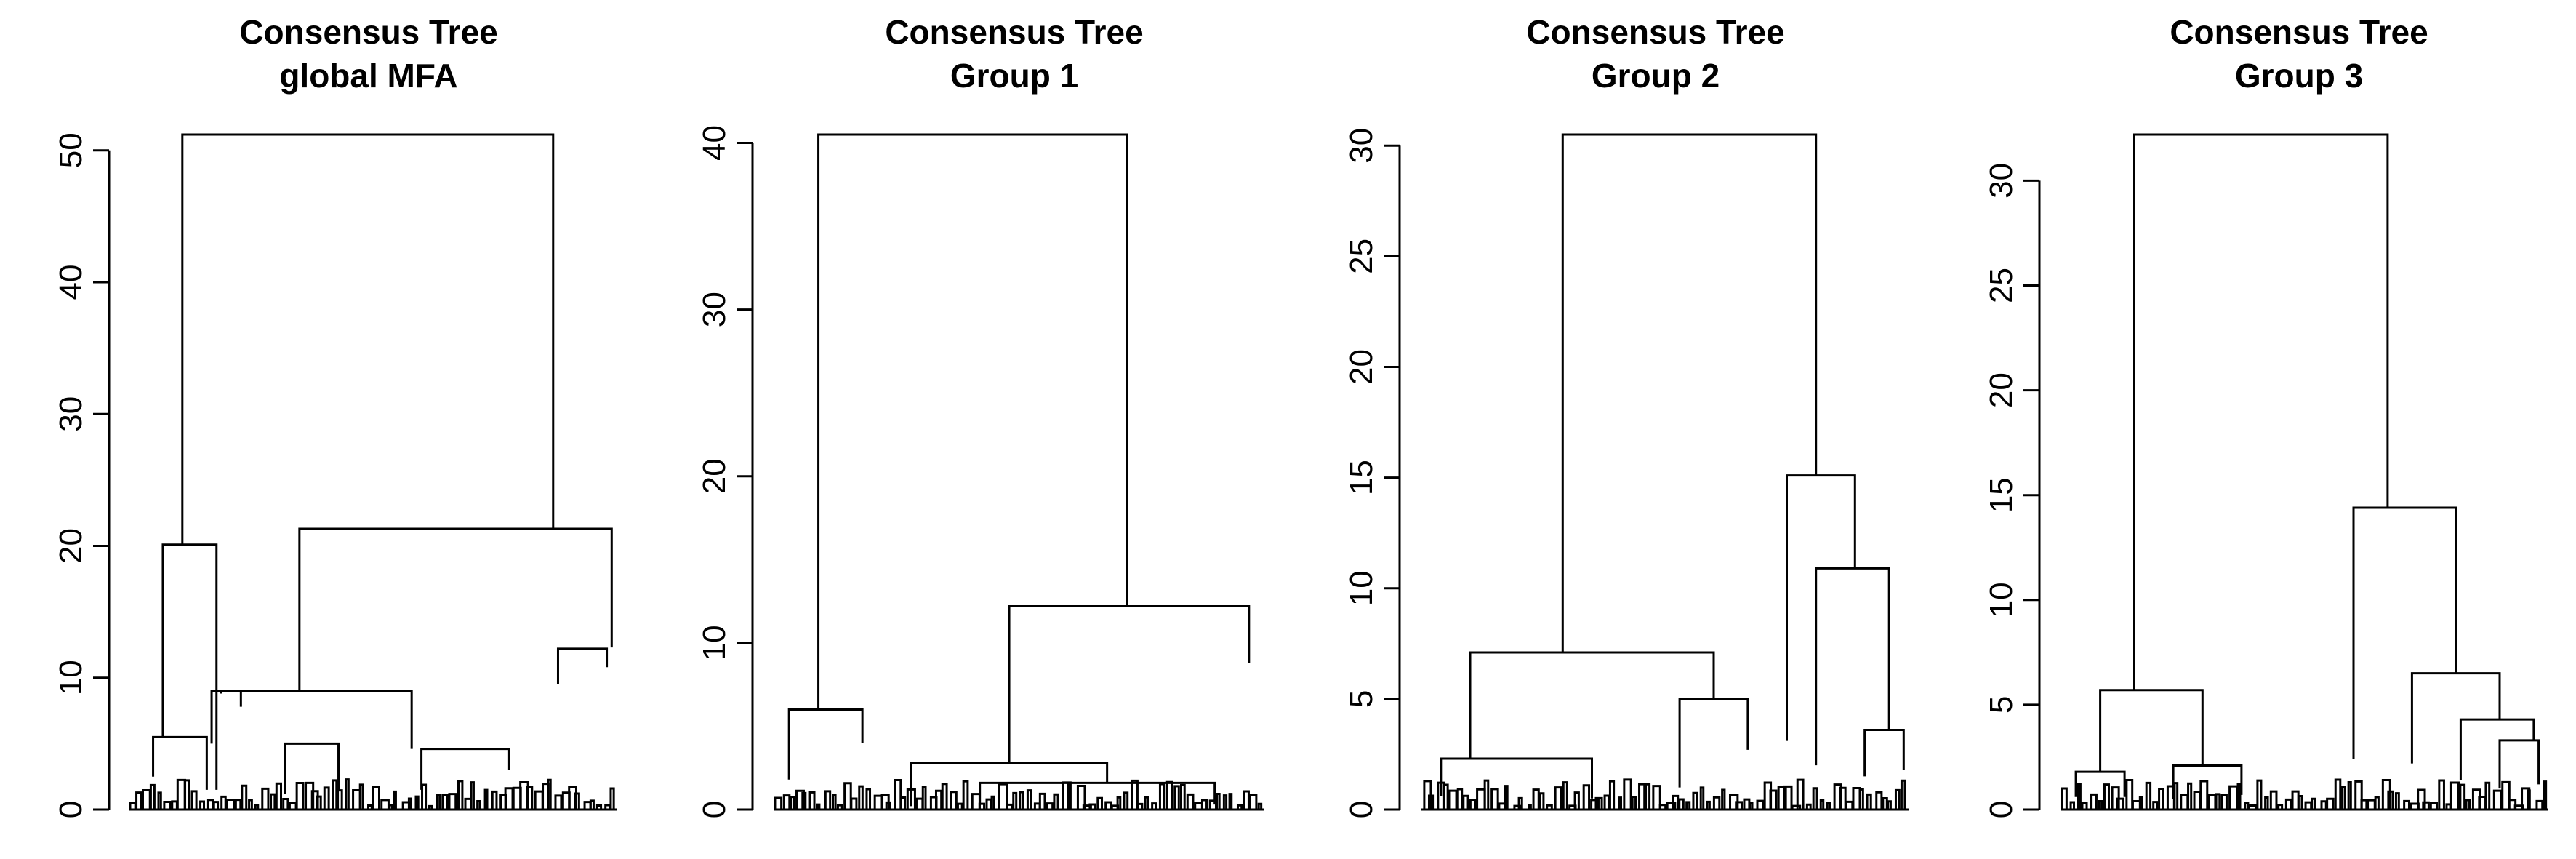  I want to click on y-tick-label: 0, so click(71, 809).